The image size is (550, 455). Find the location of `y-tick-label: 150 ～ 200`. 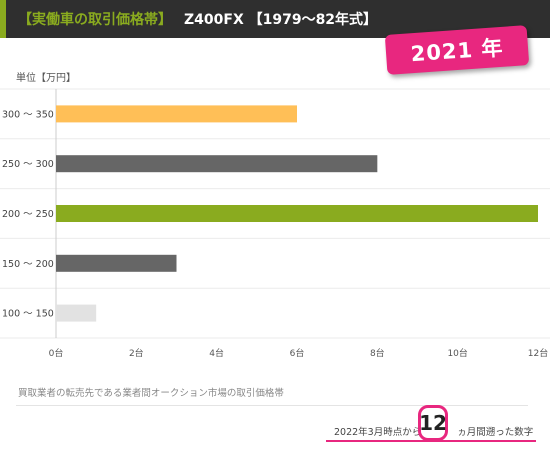

y-tick-label: 150 ～ 200 is located at coordinates (28, 264).